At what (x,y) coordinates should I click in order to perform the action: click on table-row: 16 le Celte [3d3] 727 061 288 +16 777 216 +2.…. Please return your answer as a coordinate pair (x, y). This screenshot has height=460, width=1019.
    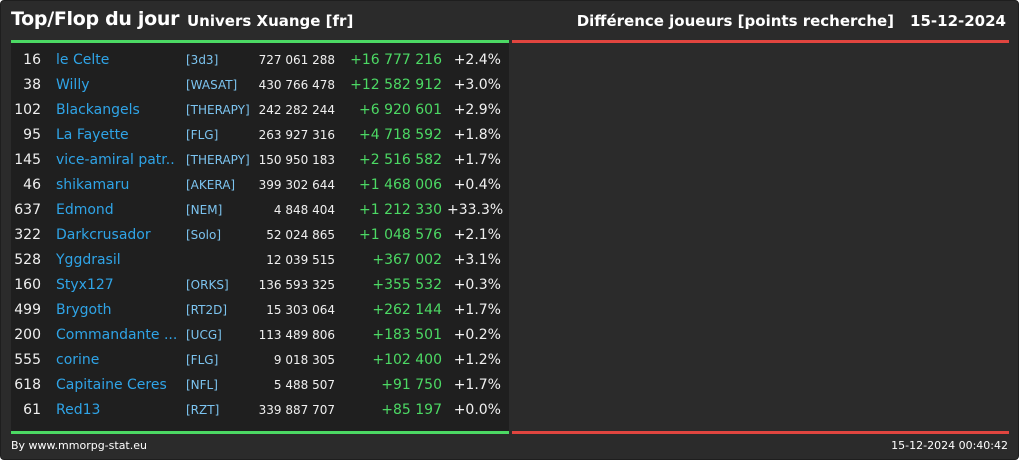
    Looking at the image, I should click on (260, 60).